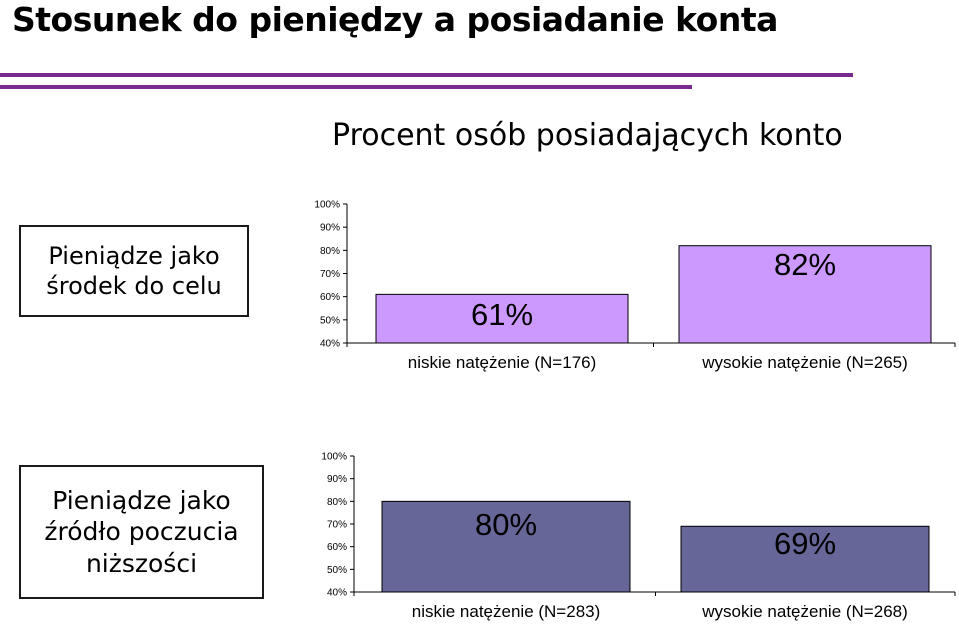  What do you see at coordinates (395, 19) in the screenshot?
I see `slide-title: Stosunek do pieniędzy a posiadanie konta` at bounding box center [395, 19].